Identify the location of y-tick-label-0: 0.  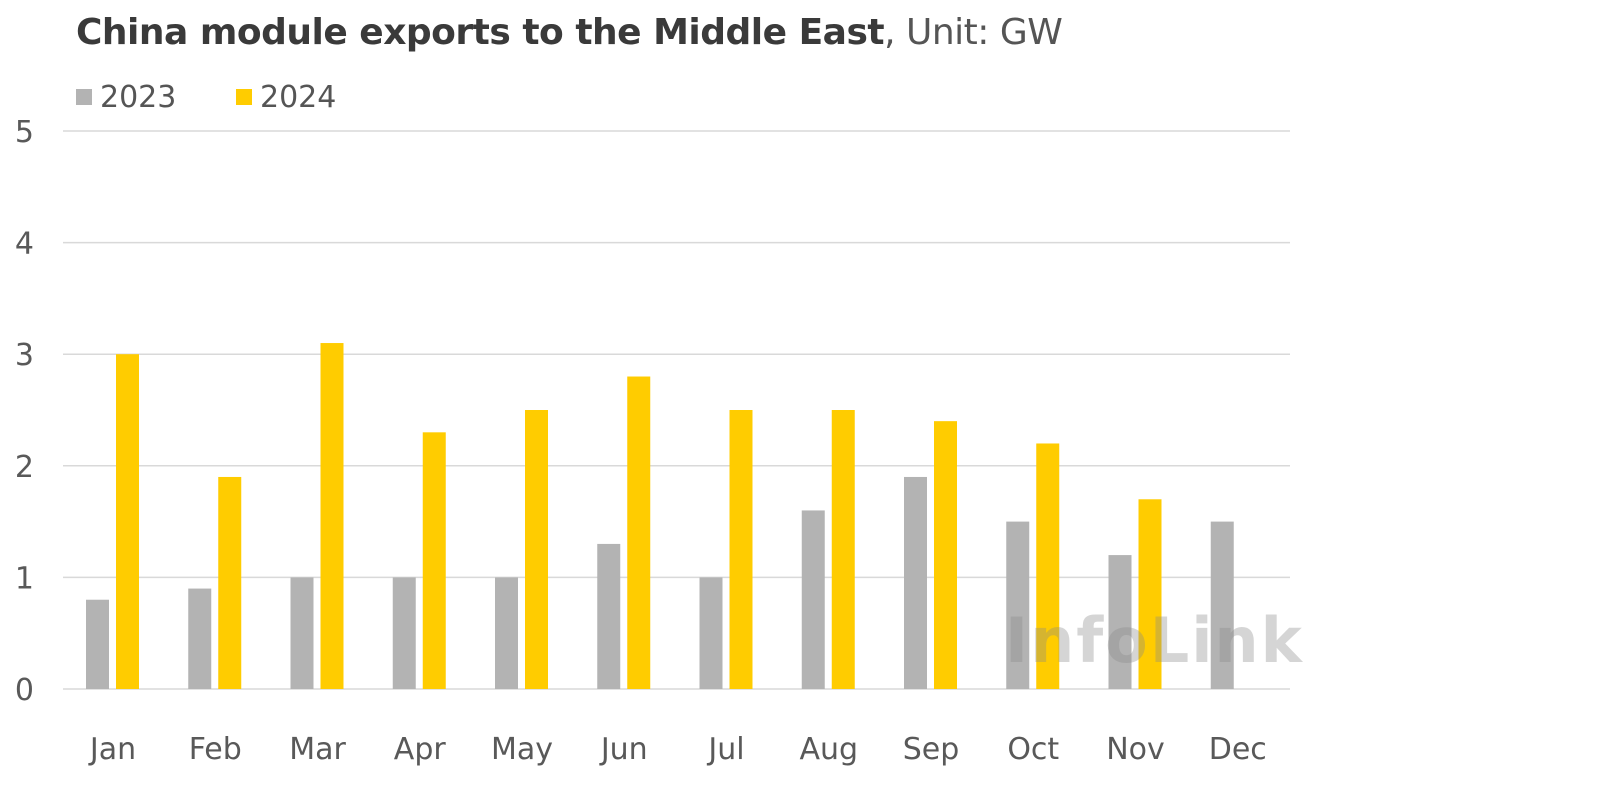
(24, 690).